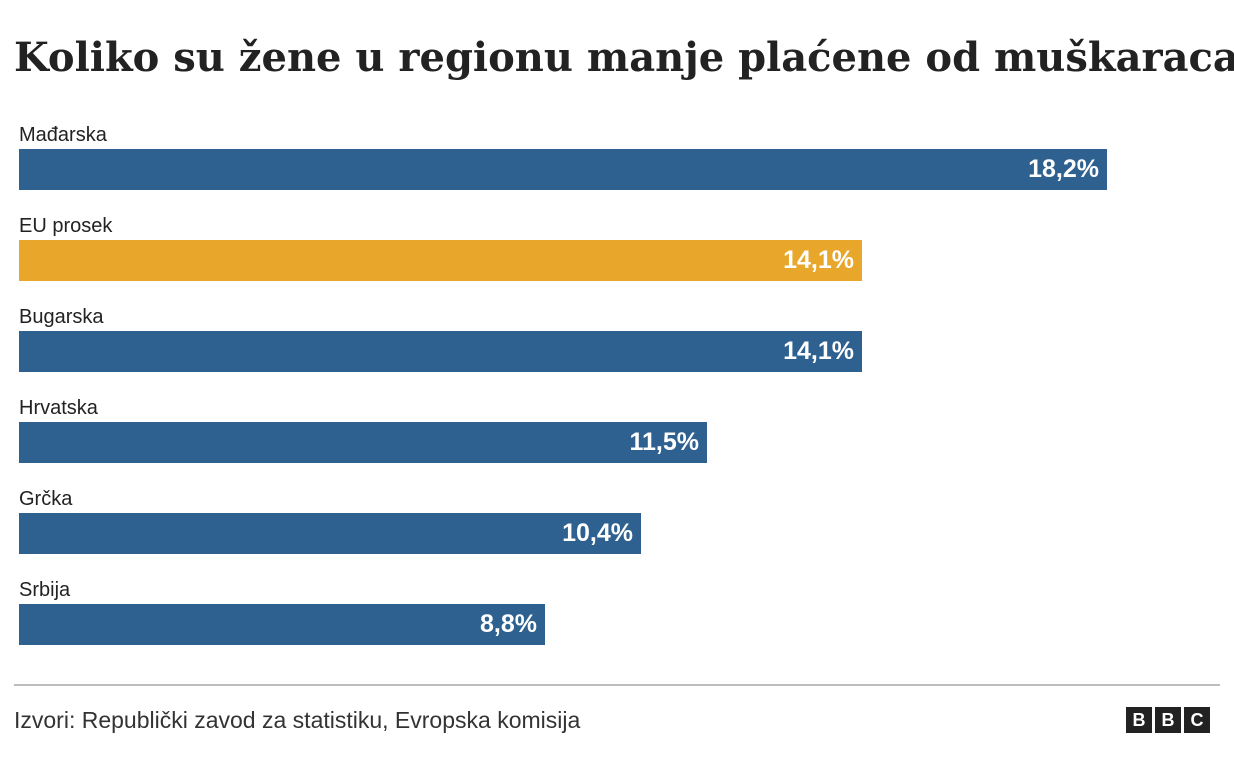 Image resolution: width=1234 pixels, height=766 pixels. What do you see at coordinates (282, 624) in the screenshot?
I see `bar: 8,8%` at bounding box center [282, 624].